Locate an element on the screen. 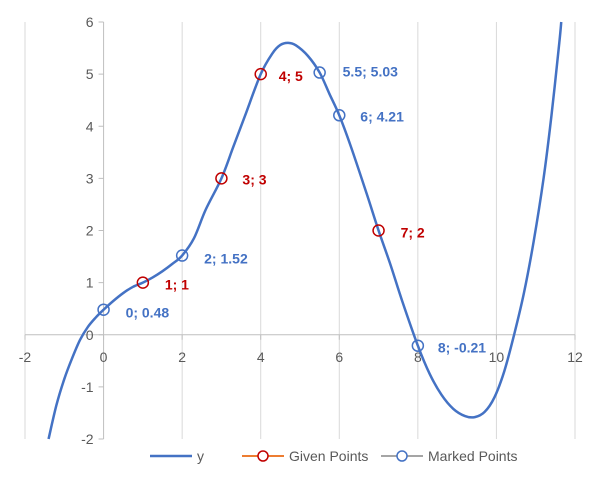  y-tick-label: 4 is located at coordinates (90, 126).